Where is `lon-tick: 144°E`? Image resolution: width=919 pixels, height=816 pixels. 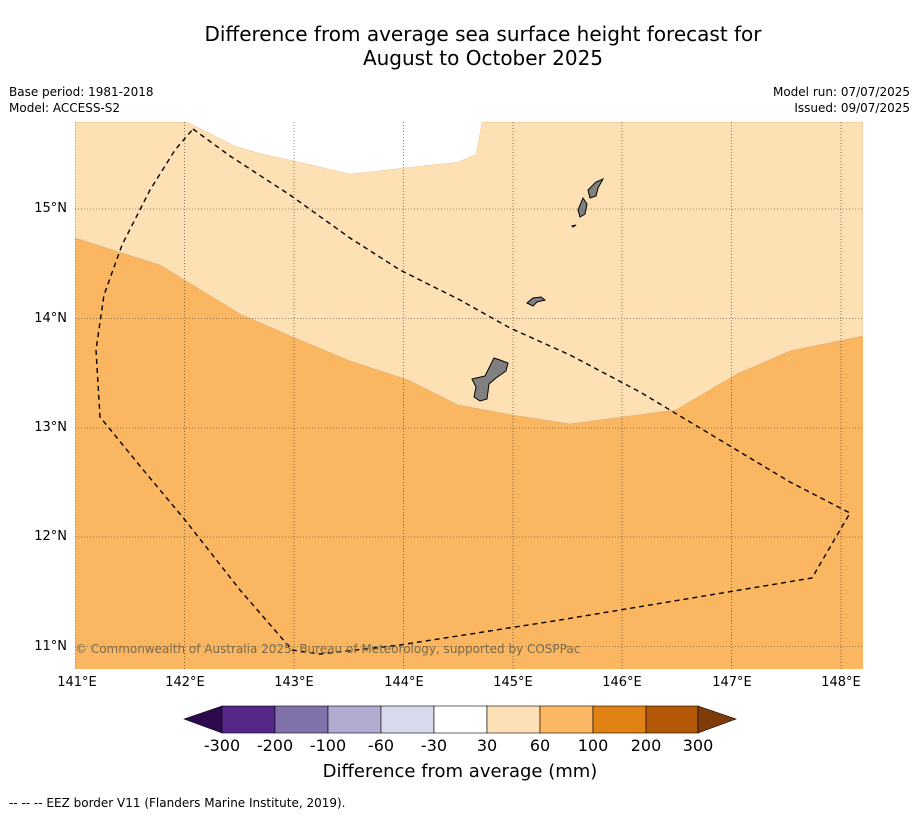
lon-tick: 144°E is located at coordinates (404, 682).